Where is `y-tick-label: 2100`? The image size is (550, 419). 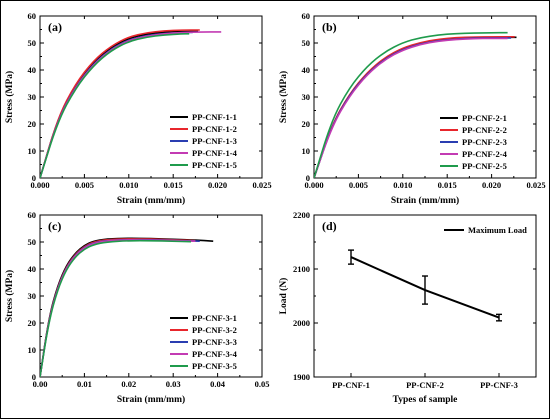 y-tick-label: 2100 is located at coordinates (301, 269).